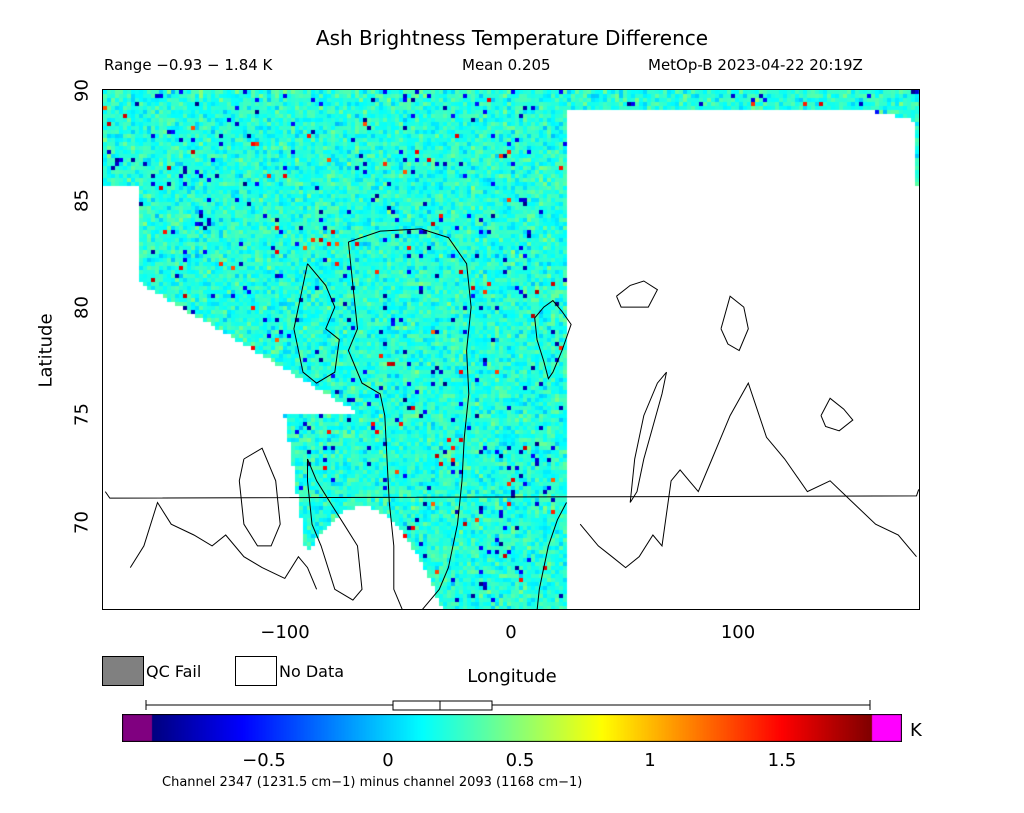 Image resolution: width=1024 pixels, height=813 pixels. What do you see at coordinates (82, 522) in the screenshot?
I see `y-tick-70: 70` at bounding box center [82, 522].